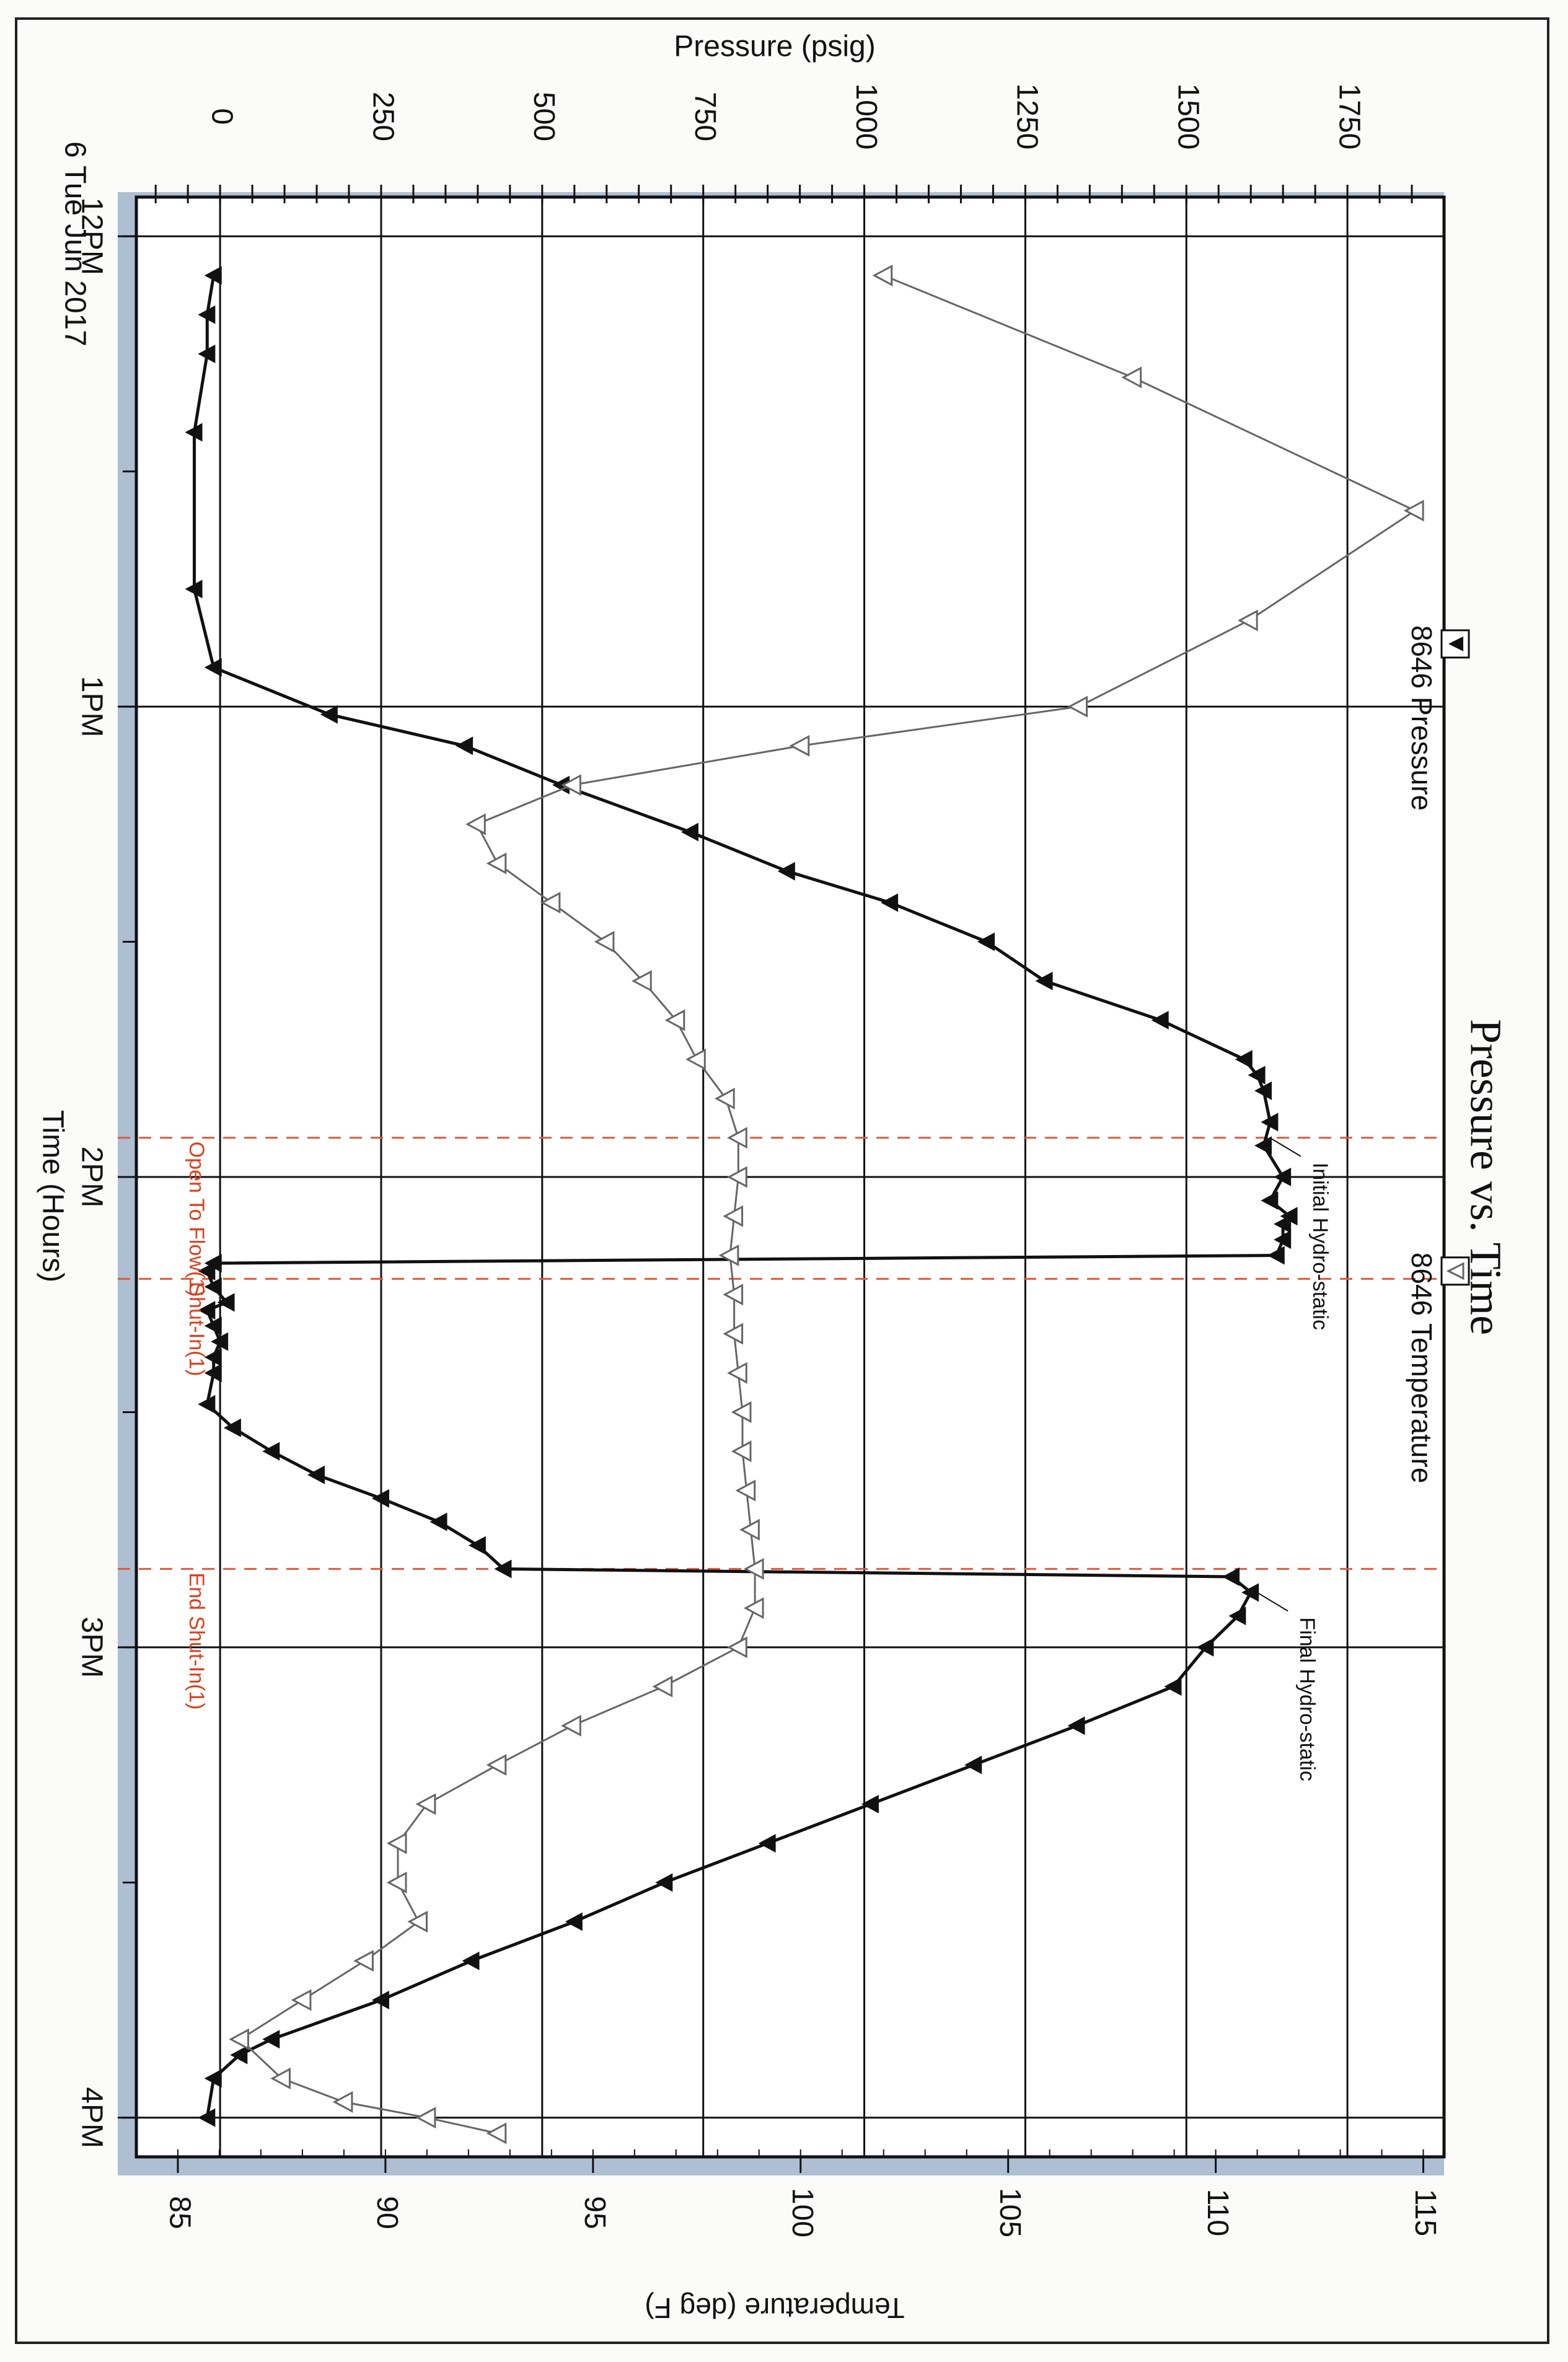 This screenshot has height=2362, width=1568. Describe the element at coordinates (91, 2117) in the screenshot. I see `time-tick-label: 4PM` at that location.